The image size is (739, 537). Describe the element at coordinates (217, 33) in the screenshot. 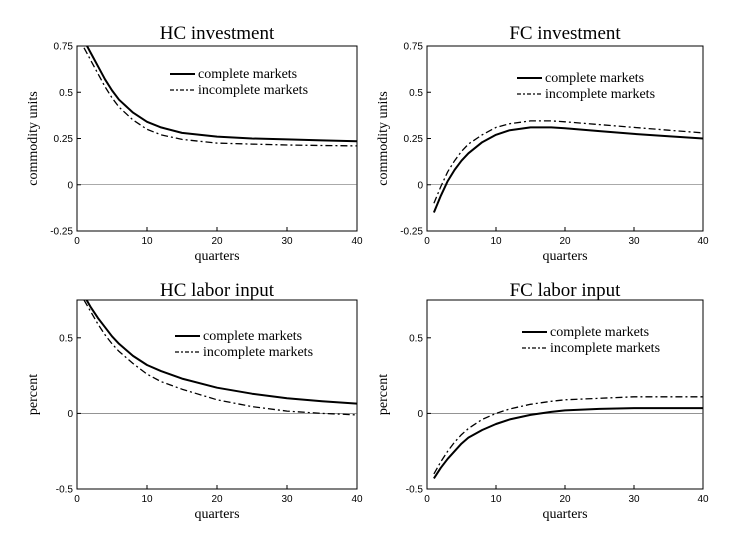

I see `chart-title: HC investment` at that location.